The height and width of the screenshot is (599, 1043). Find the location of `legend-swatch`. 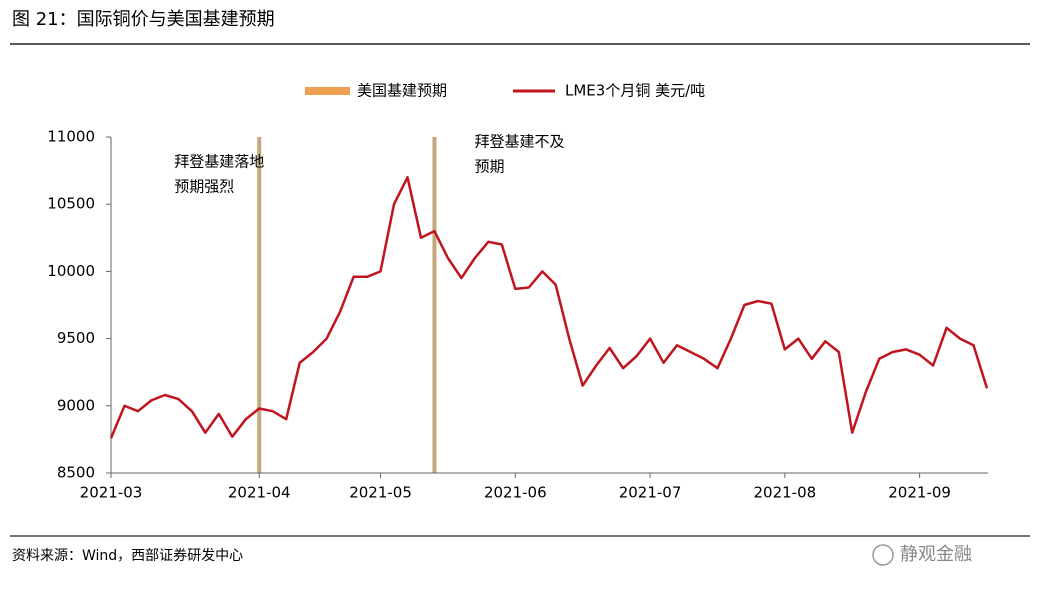

legend-swatch is located at coordinates (327, 91).